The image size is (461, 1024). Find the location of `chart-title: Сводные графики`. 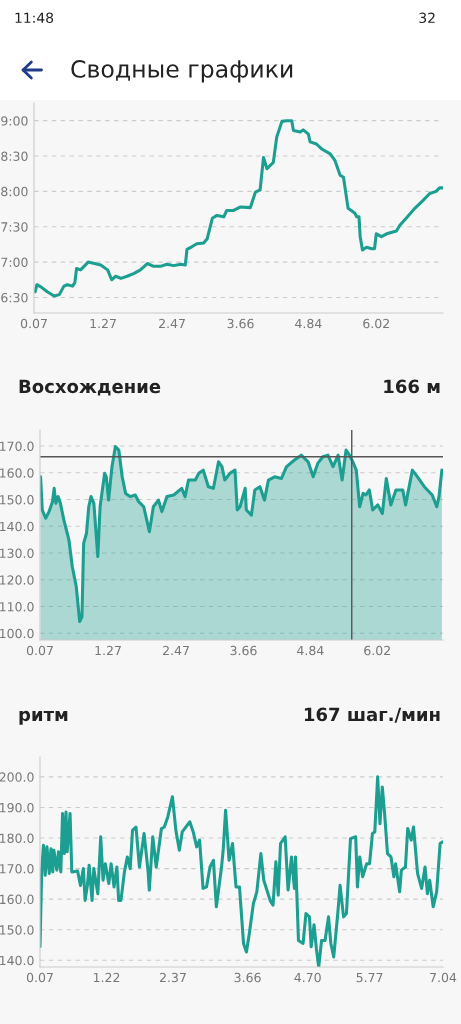

chart-title: Сводные графики is located at coordinates (182, 71).